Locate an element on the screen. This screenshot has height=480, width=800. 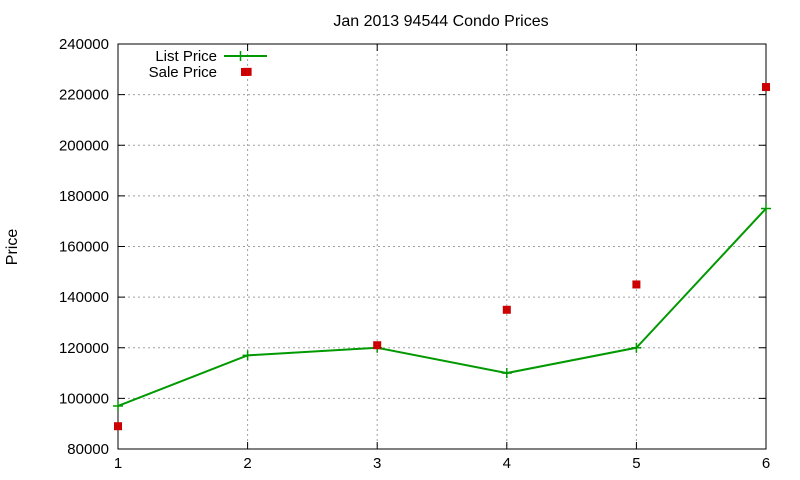
x-tick-label: 2 is located at coordinates (247, 463).